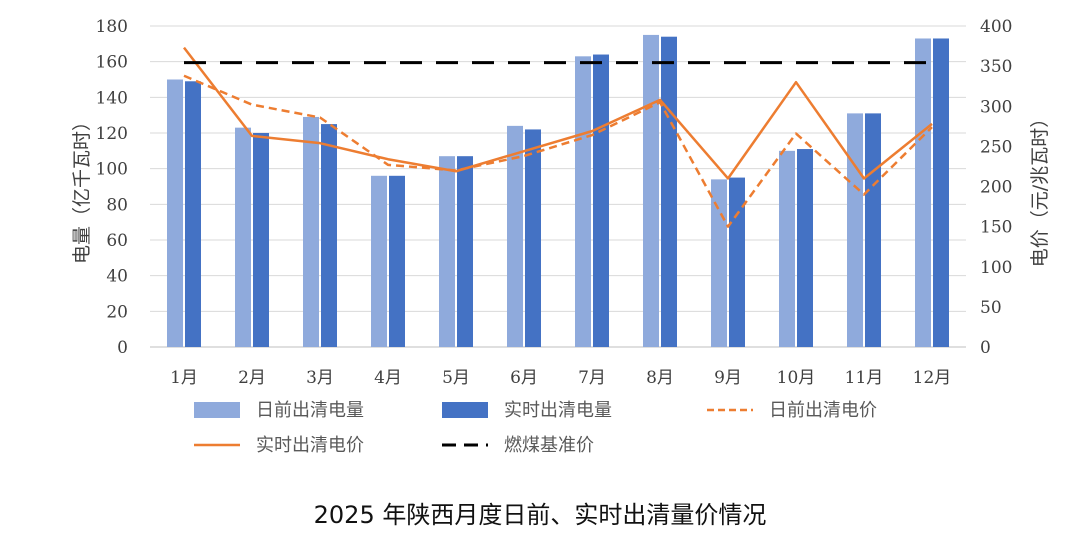 The image size is (1080, 535). I want to click on y2-tick-label: 350, so click(996, 67).